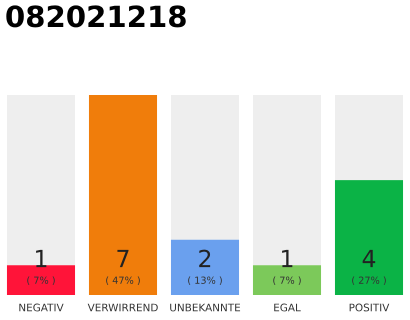  What do you see at coordinates (370, 308) in the screenshot?
I see `x-tick-label: POSITIV` at bounding box center [370, 308].